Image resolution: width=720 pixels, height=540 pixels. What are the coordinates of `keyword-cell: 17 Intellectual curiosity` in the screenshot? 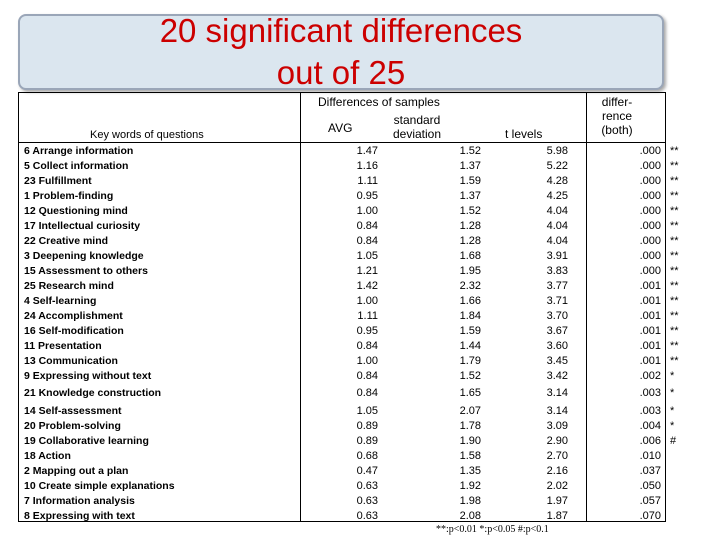 It's located at (82, 226).